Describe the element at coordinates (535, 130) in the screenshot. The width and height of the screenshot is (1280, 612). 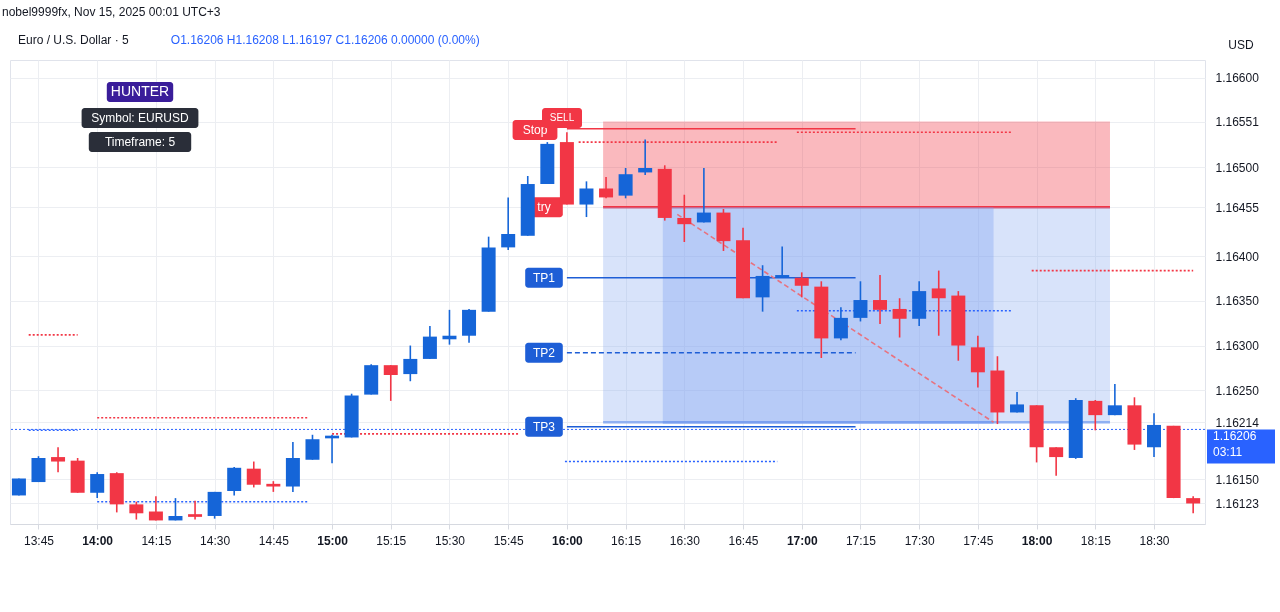
I see `annotation: Stop` at that location.